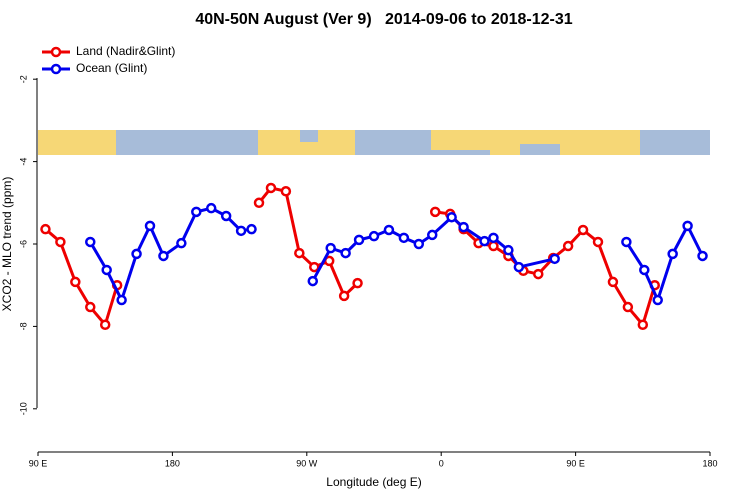  What do you see at coordinates (23, 326) in the screenshot?
I see `y-tick-label: -8` at bounding box center [23, 326].